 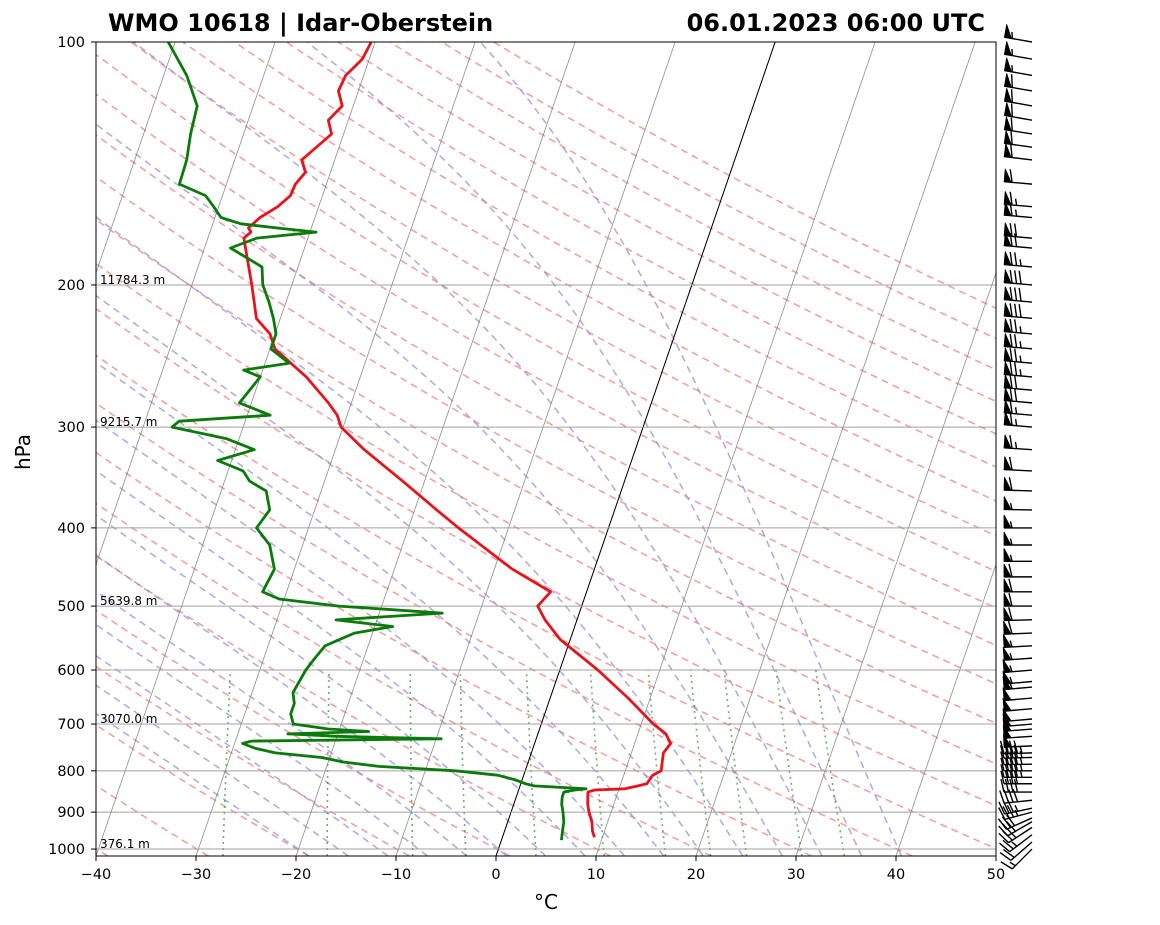 What do you see at coordinates (836, 23) in the screenshot?
I see `chart-title-right: 06.01.2023 06:00 UTC` at bounding box center [836, 23].